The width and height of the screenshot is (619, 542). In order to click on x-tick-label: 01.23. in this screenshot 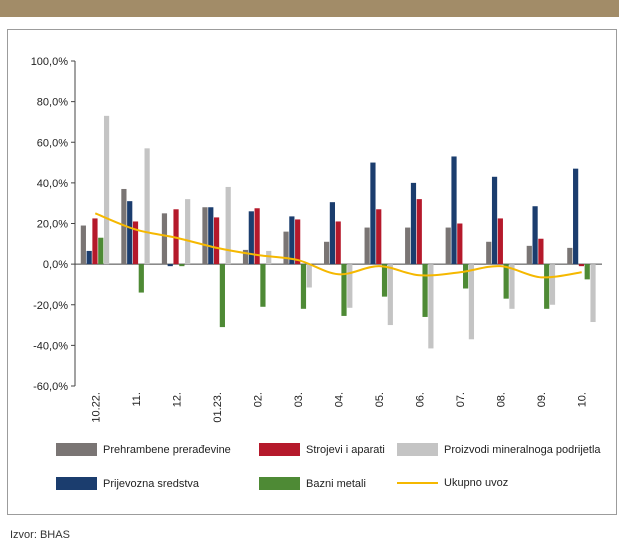, I will do `click(218, 407)`.